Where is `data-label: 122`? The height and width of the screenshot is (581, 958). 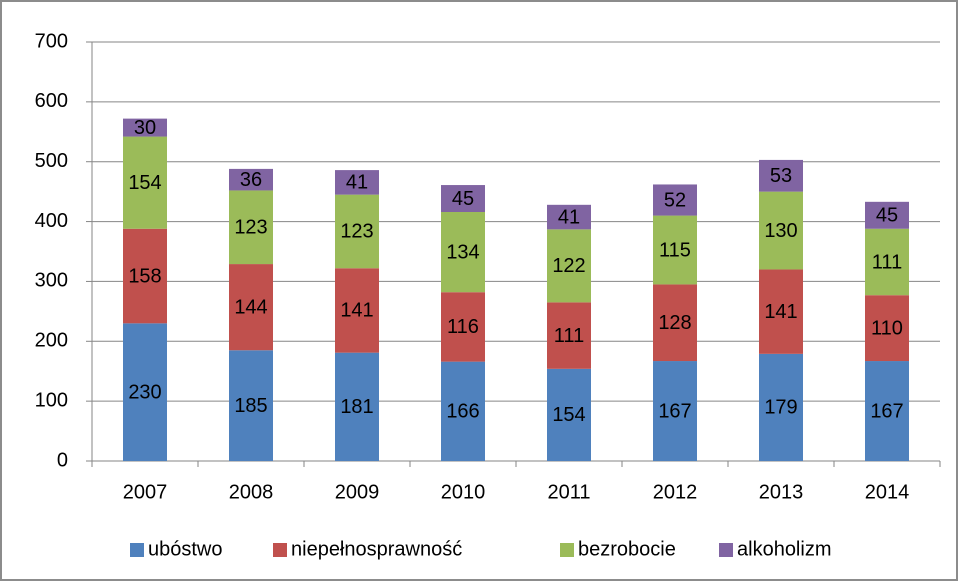
data-label: 122 is located at coordinates (568, 266).